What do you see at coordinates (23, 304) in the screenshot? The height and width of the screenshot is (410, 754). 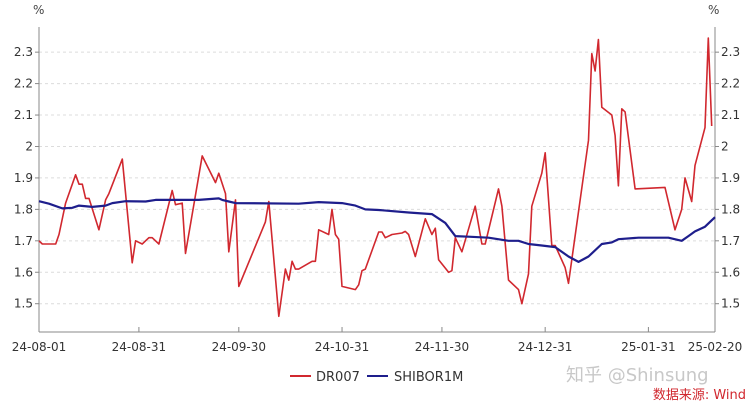 I see `y-tick-label-left: 1.5` at bounding box center [23, 304].